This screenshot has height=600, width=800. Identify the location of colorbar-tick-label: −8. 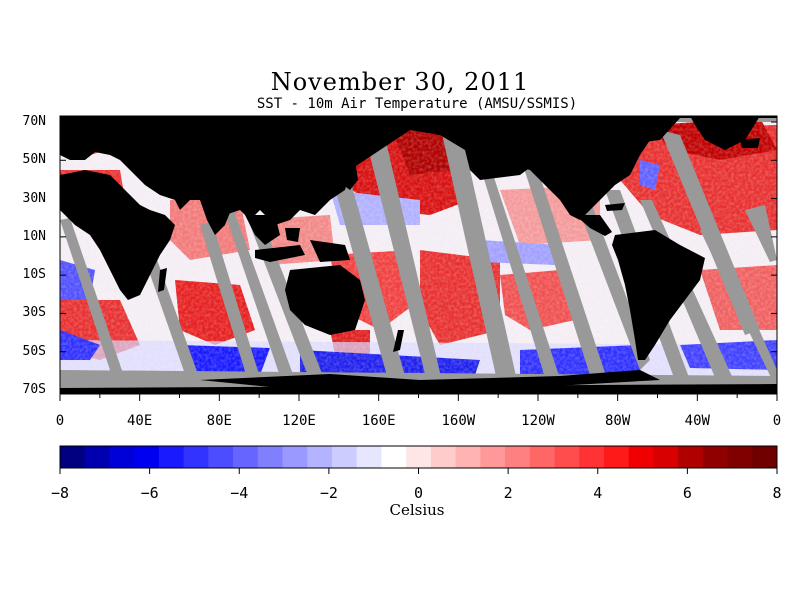
(60, 493).